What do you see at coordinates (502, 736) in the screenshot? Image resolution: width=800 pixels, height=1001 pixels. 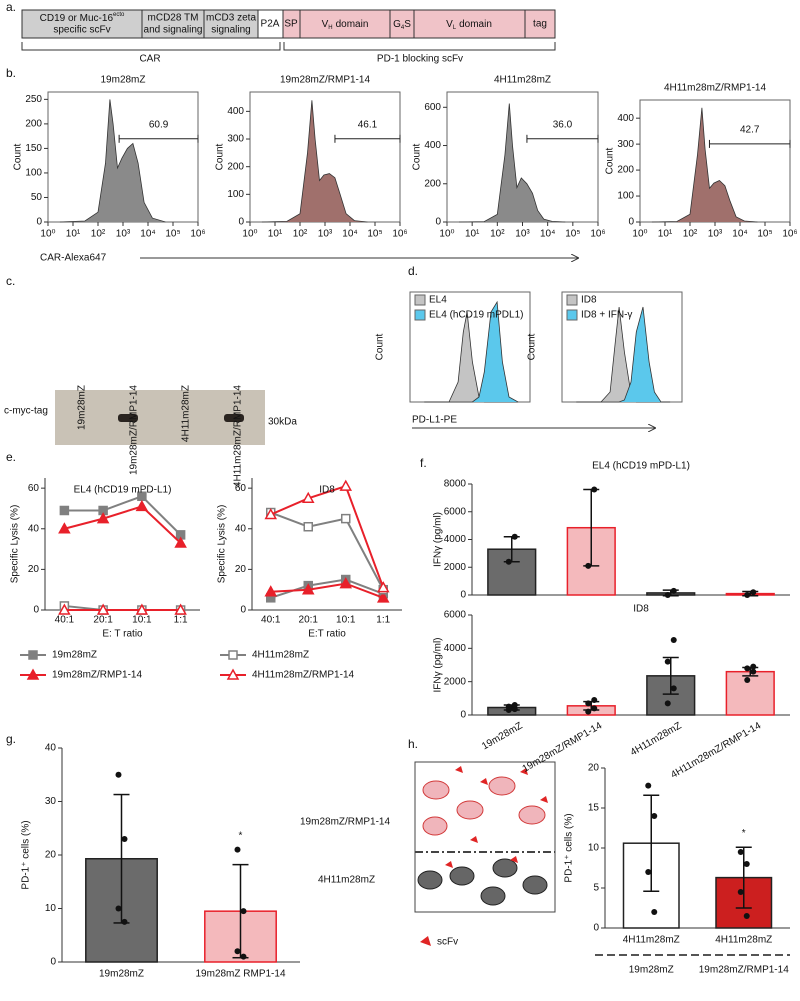 I see `x-tick-label: 19m28mZ` at bounding box center [502, 736].